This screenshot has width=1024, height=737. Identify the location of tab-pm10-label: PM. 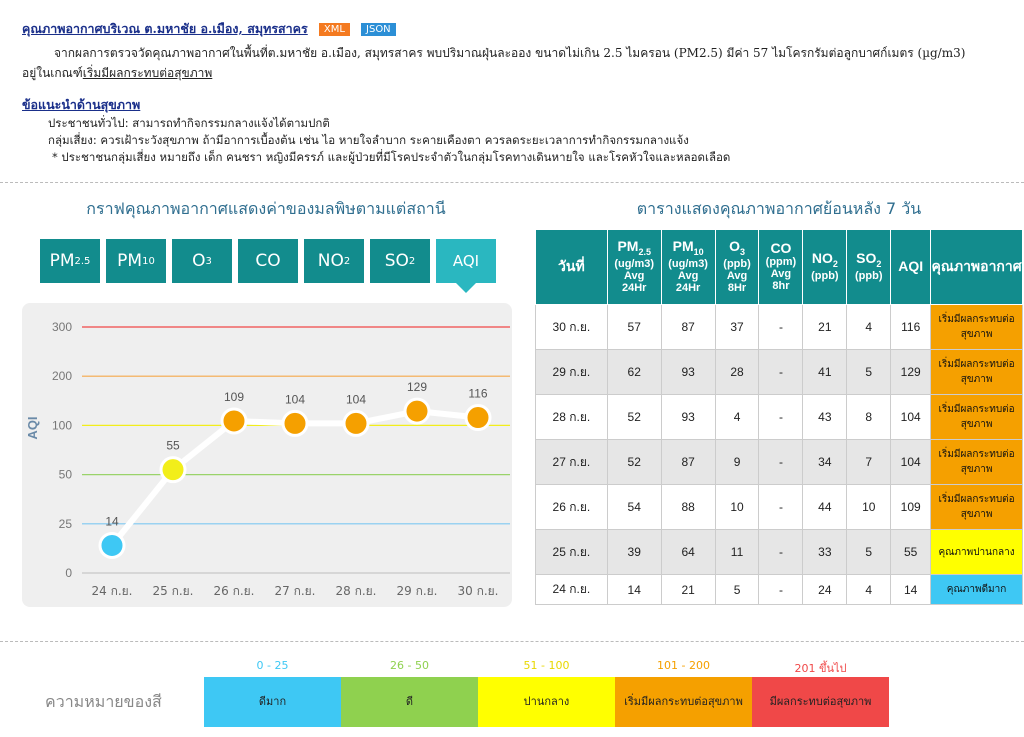
(130, 261).